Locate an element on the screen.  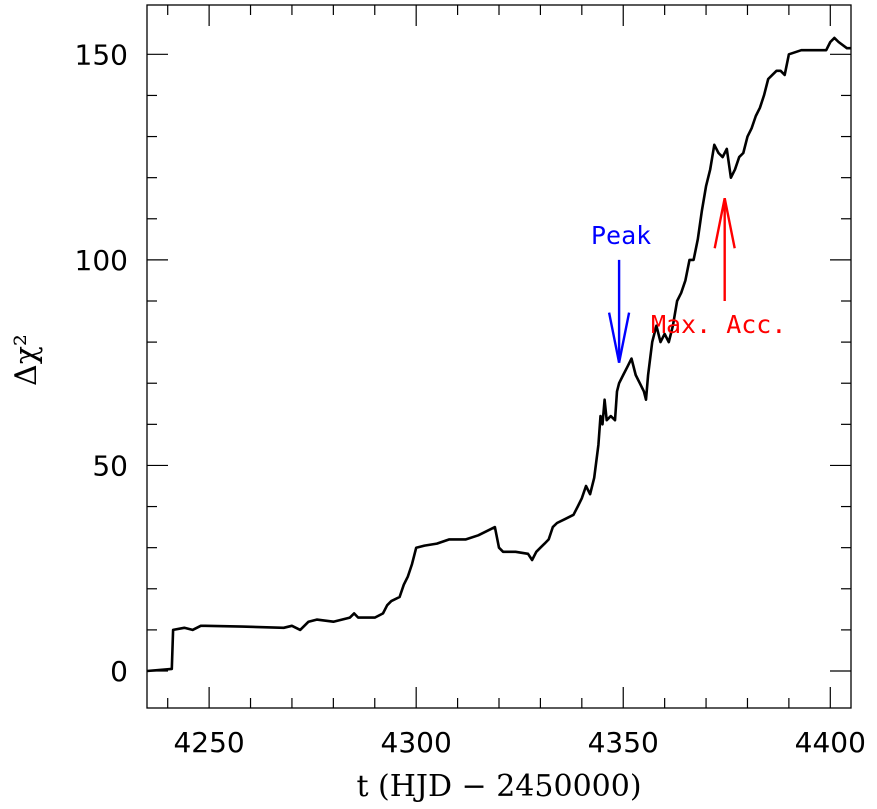
y-axis-label: Δχ² is located at coordinates (26, 360).